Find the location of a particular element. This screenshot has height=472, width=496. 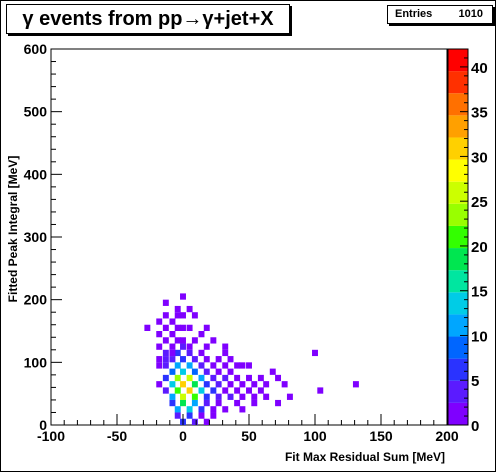

palette-tick-label: 20 is located at coordinates (479, 247).